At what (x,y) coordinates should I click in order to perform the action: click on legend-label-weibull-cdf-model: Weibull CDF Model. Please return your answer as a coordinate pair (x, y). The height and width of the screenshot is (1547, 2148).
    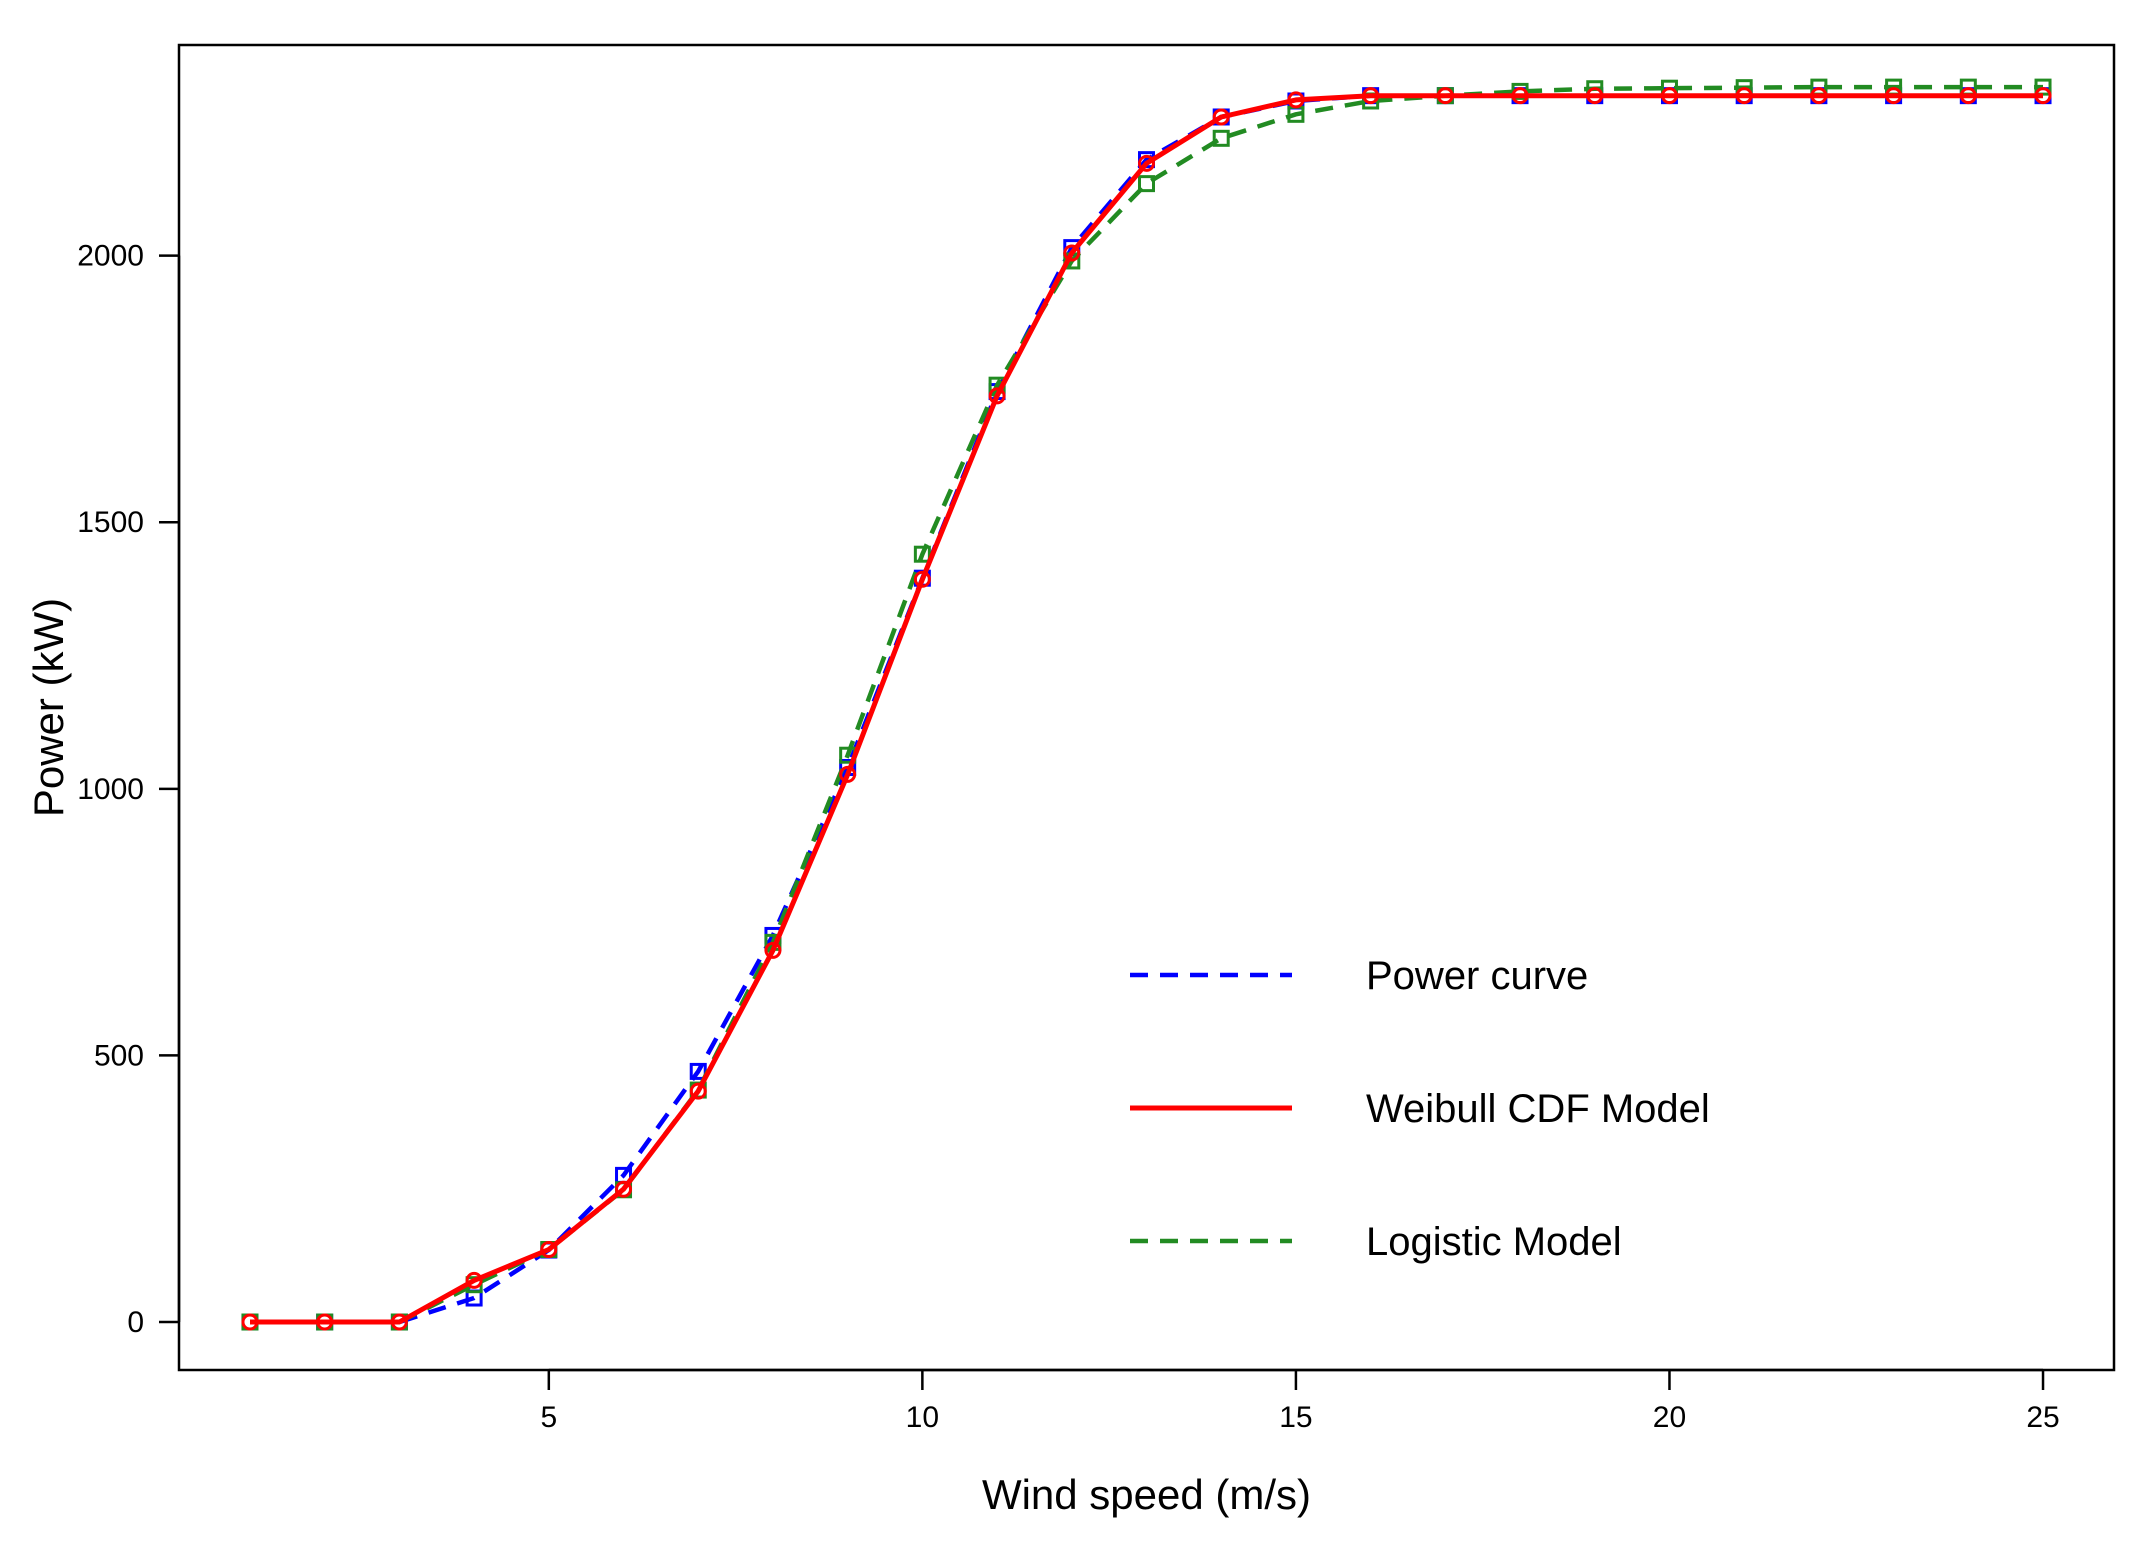
    Looking at the image, I should click on (1538, 1109).